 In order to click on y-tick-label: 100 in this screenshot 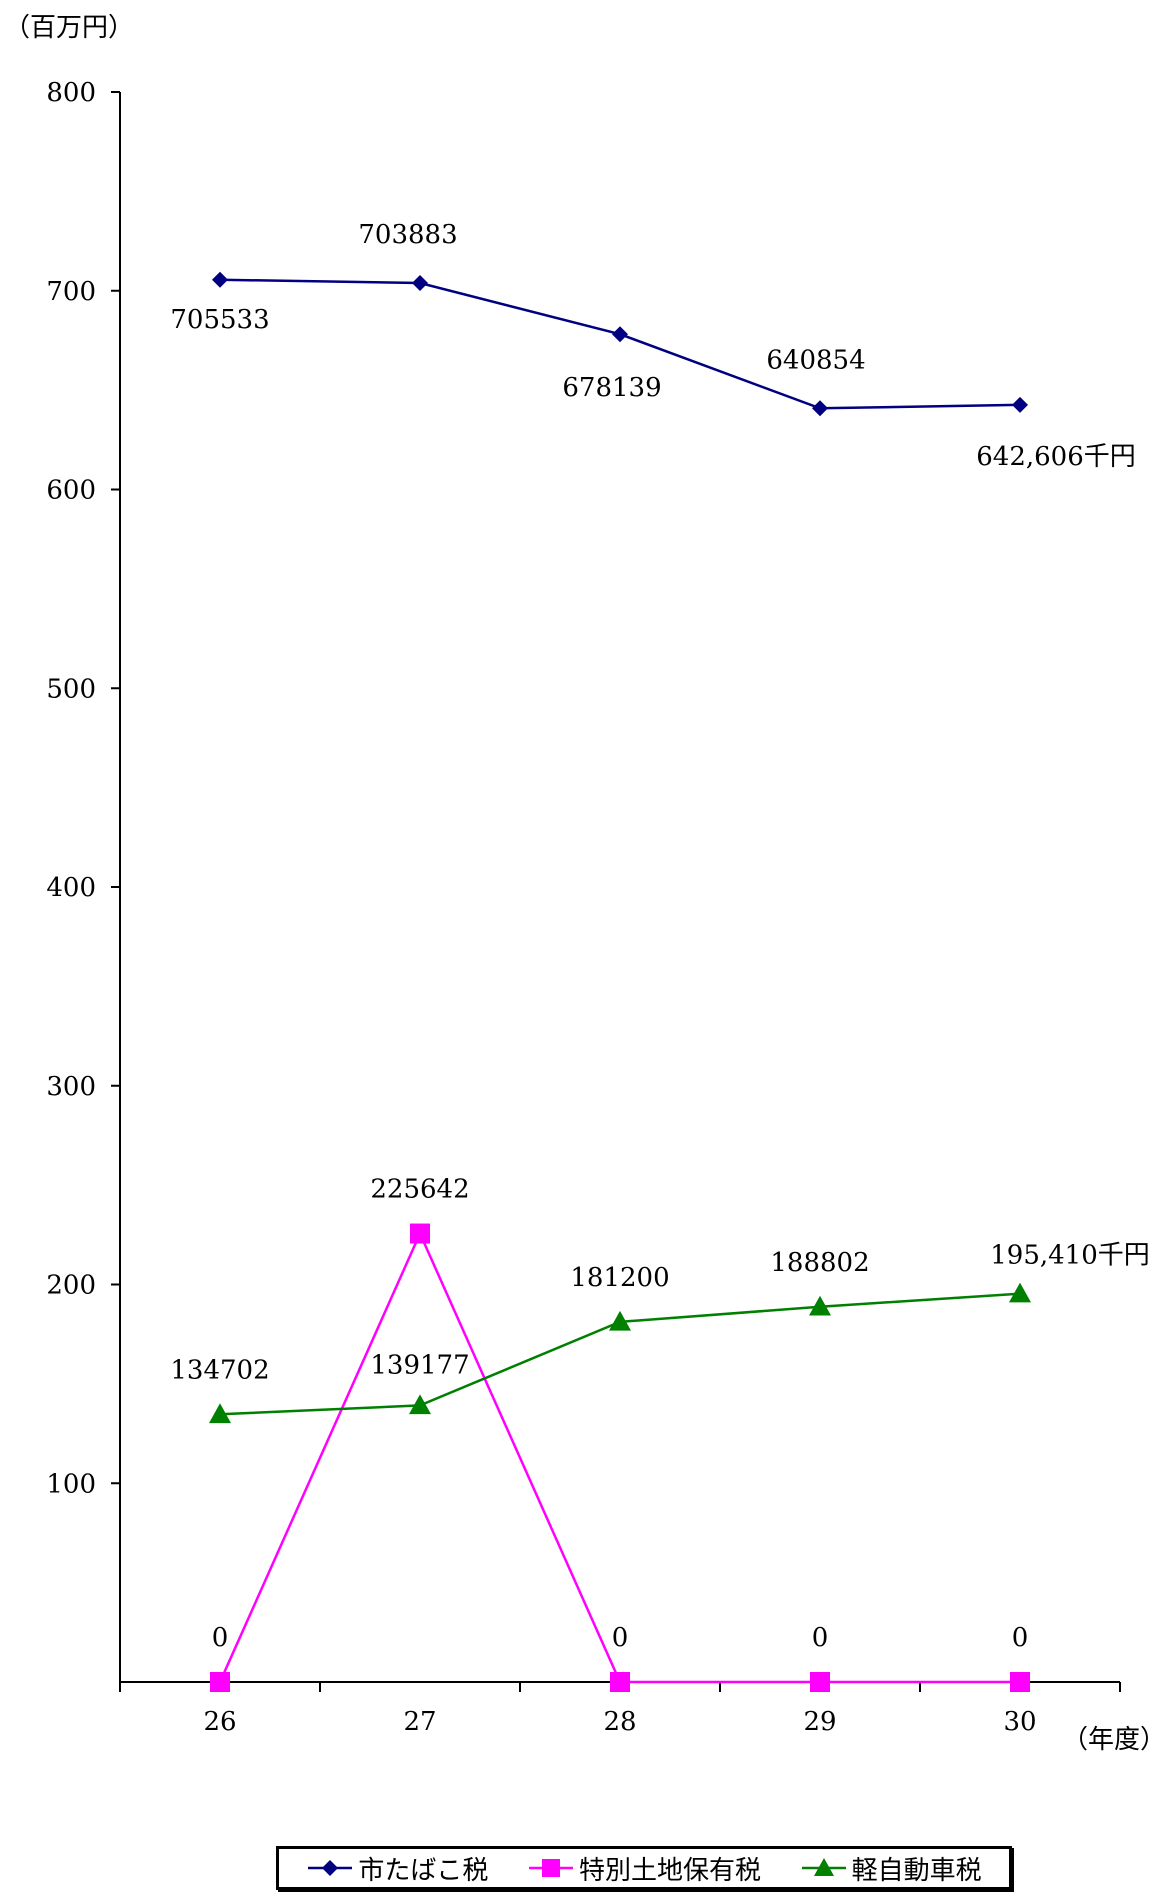, I will do `click(71, 1484)`.